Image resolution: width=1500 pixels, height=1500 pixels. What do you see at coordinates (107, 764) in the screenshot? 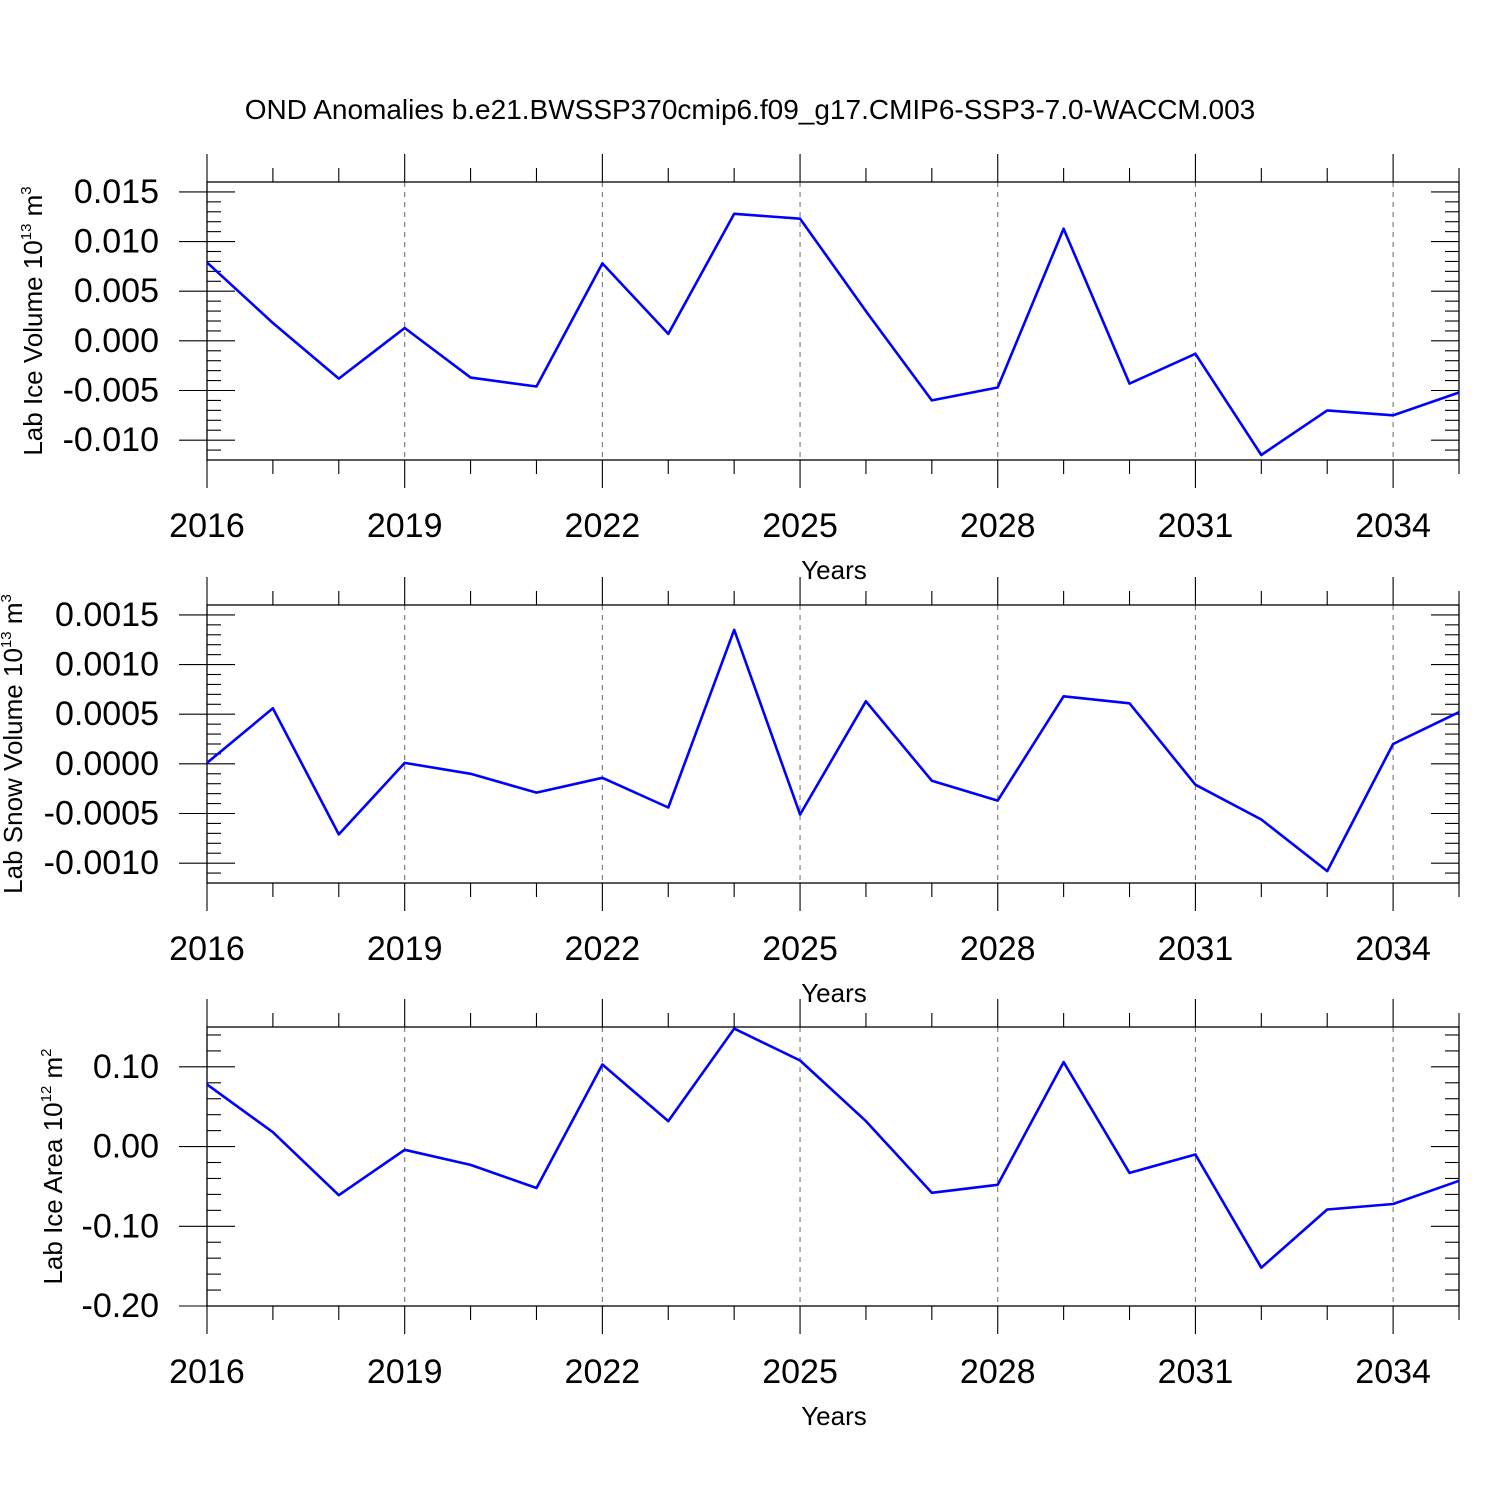
I see `y-tick-label: 0.0000` at bounding box center [107, 764].